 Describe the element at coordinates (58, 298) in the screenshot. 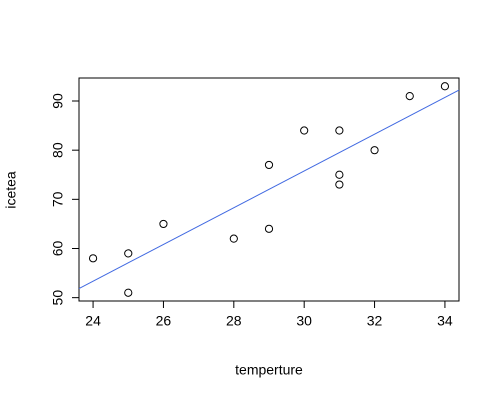

I see `y-tick-label: 50` at that location.